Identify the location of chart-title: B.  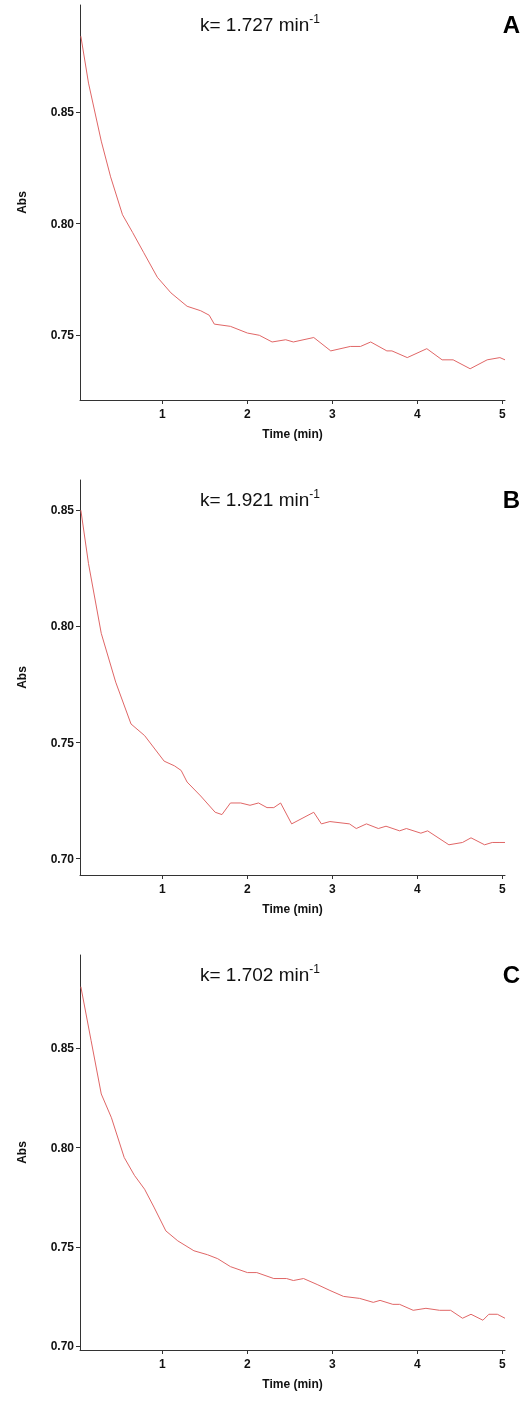
(511, 499).